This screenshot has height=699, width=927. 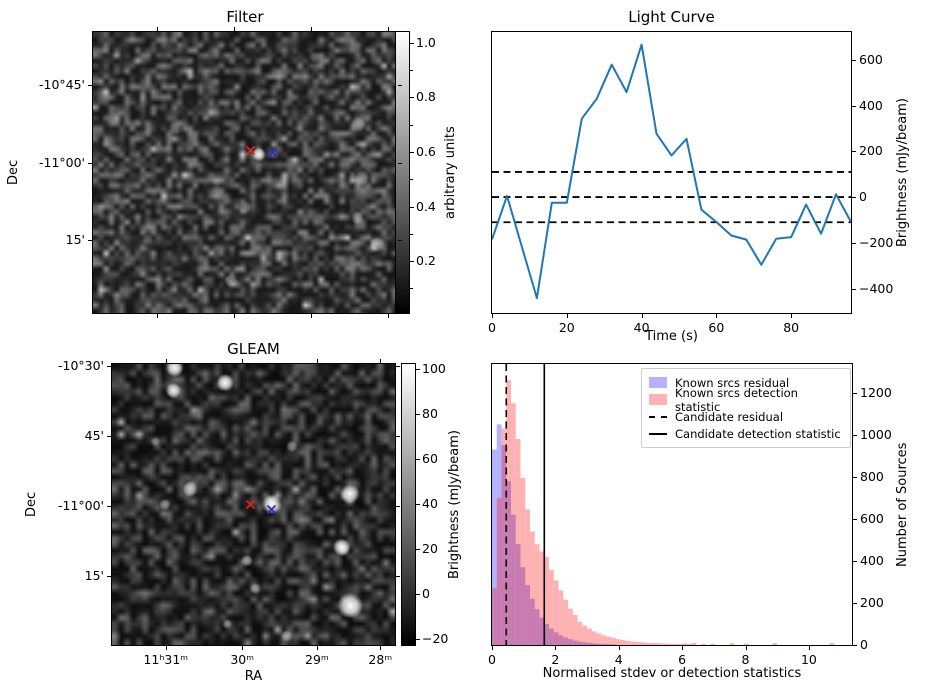 I want to click on histogram-series, so click(x=554, y=534).